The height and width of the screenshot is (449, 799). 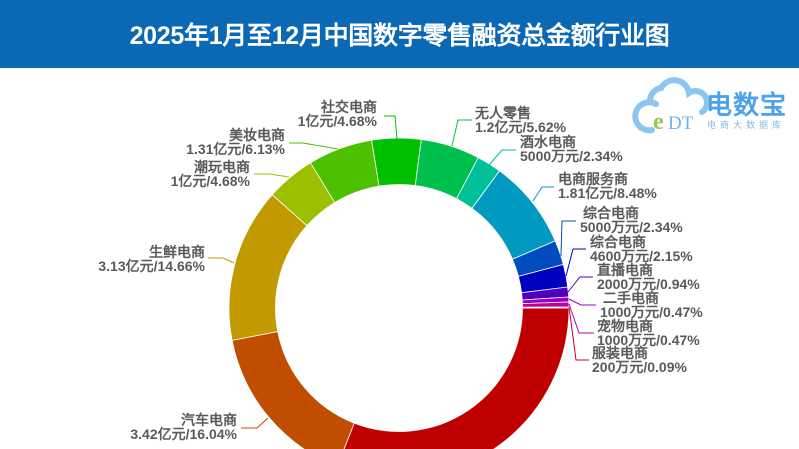 I want to click on label-name: 二手电商, so click(x=631, y=298).